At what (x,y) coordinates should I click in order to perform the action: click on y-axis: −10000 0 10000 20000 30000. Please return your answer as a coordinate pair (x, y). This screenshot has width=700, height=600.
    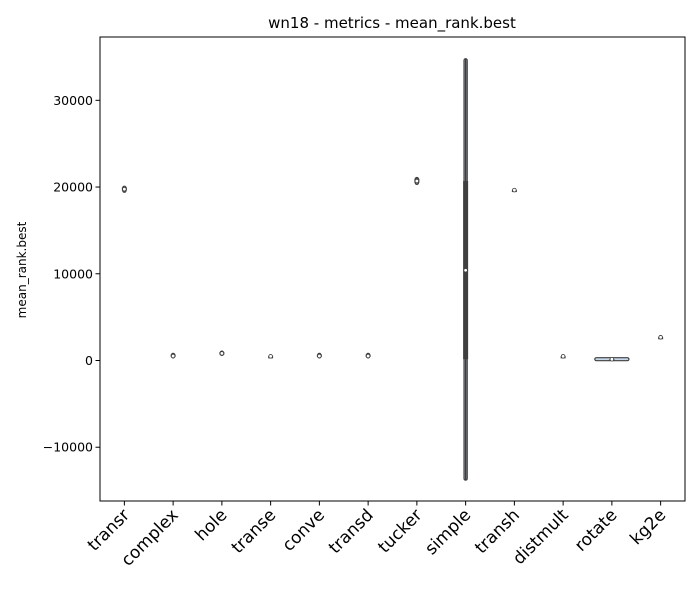
    Looking at the image, I should click on (71, 274).